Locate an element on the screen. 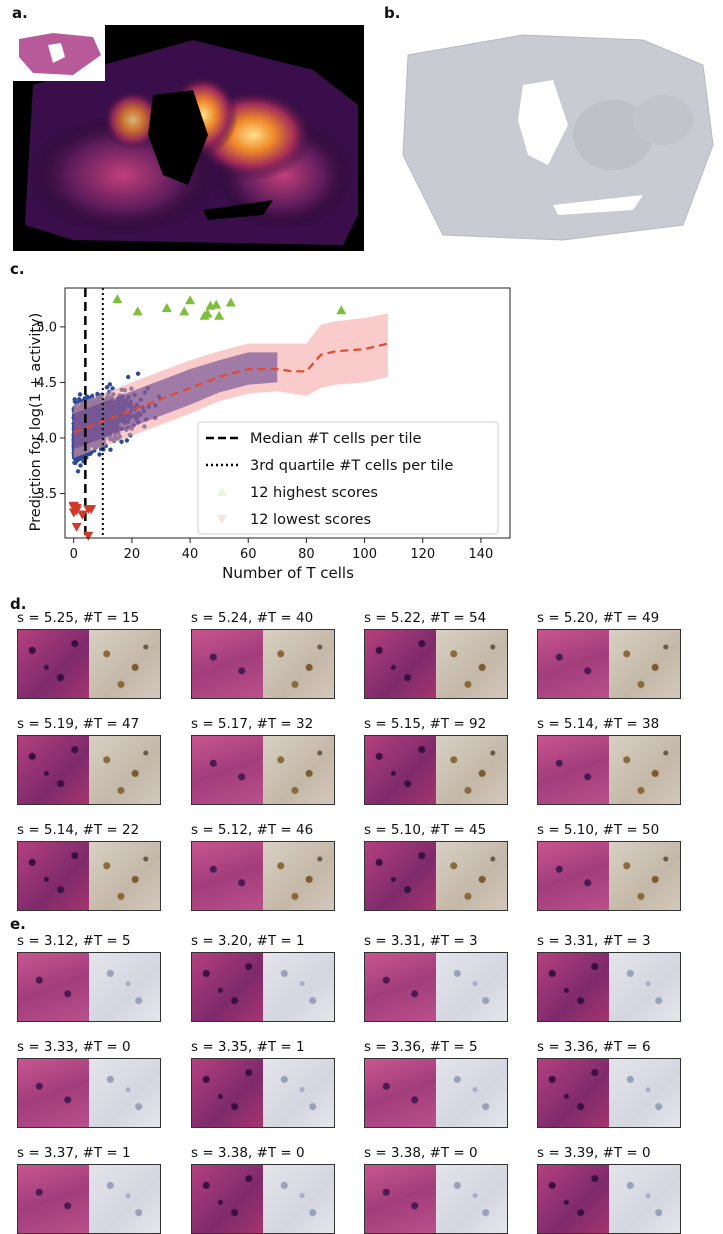 This screenshot has height=1234, width=723. panel-label-d: d. is located at coordinates (18, 604).